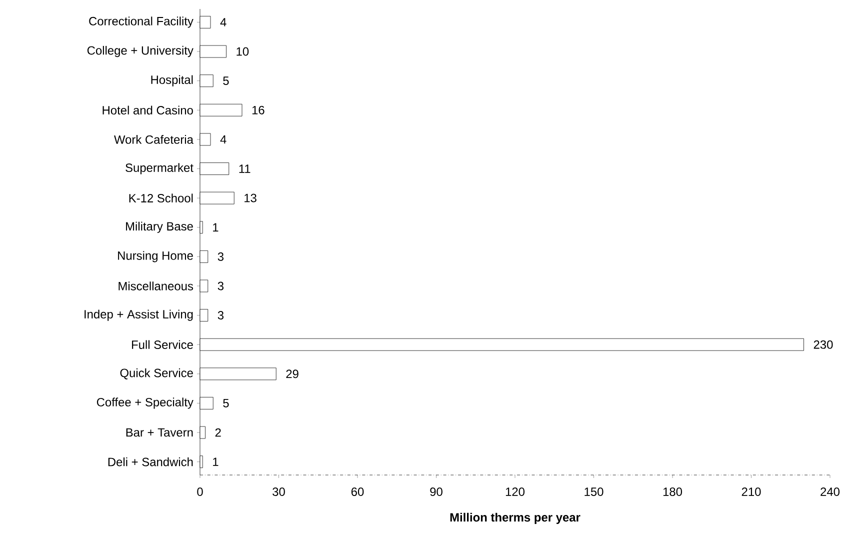  What do you see at coordinates (156, 286) in the screenshot?
I see `y-tick-label: Miscellaneous` at bounding box center [156, 286].